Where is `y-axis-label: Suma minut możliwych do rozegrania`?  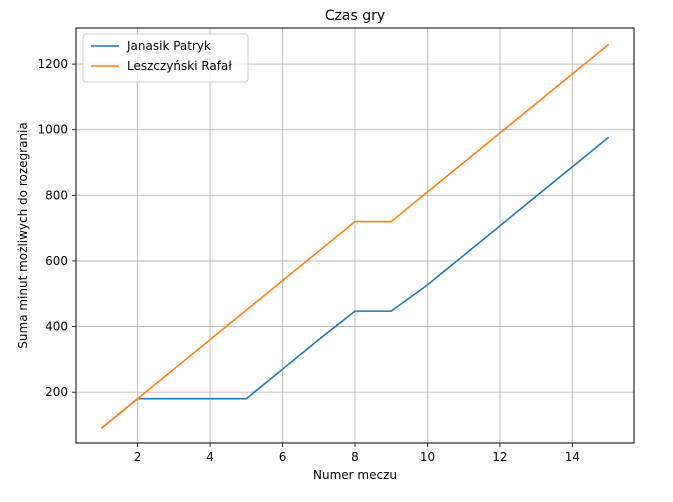
y-axis-label: Suma minut możliwych do rozegrania is located at coordinates (23, 235).